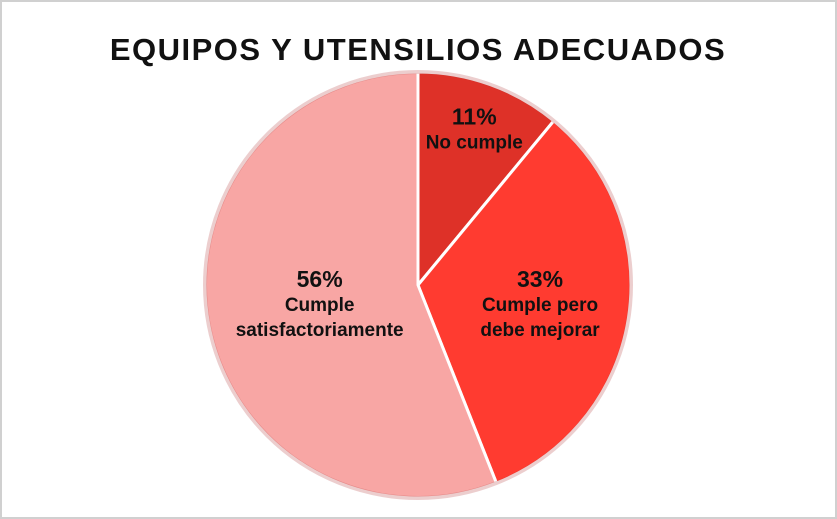 This screenshot has width=837, height=519. I want to click on data-label: 33% Cumple pero debe mejorar, so click(540, 304).